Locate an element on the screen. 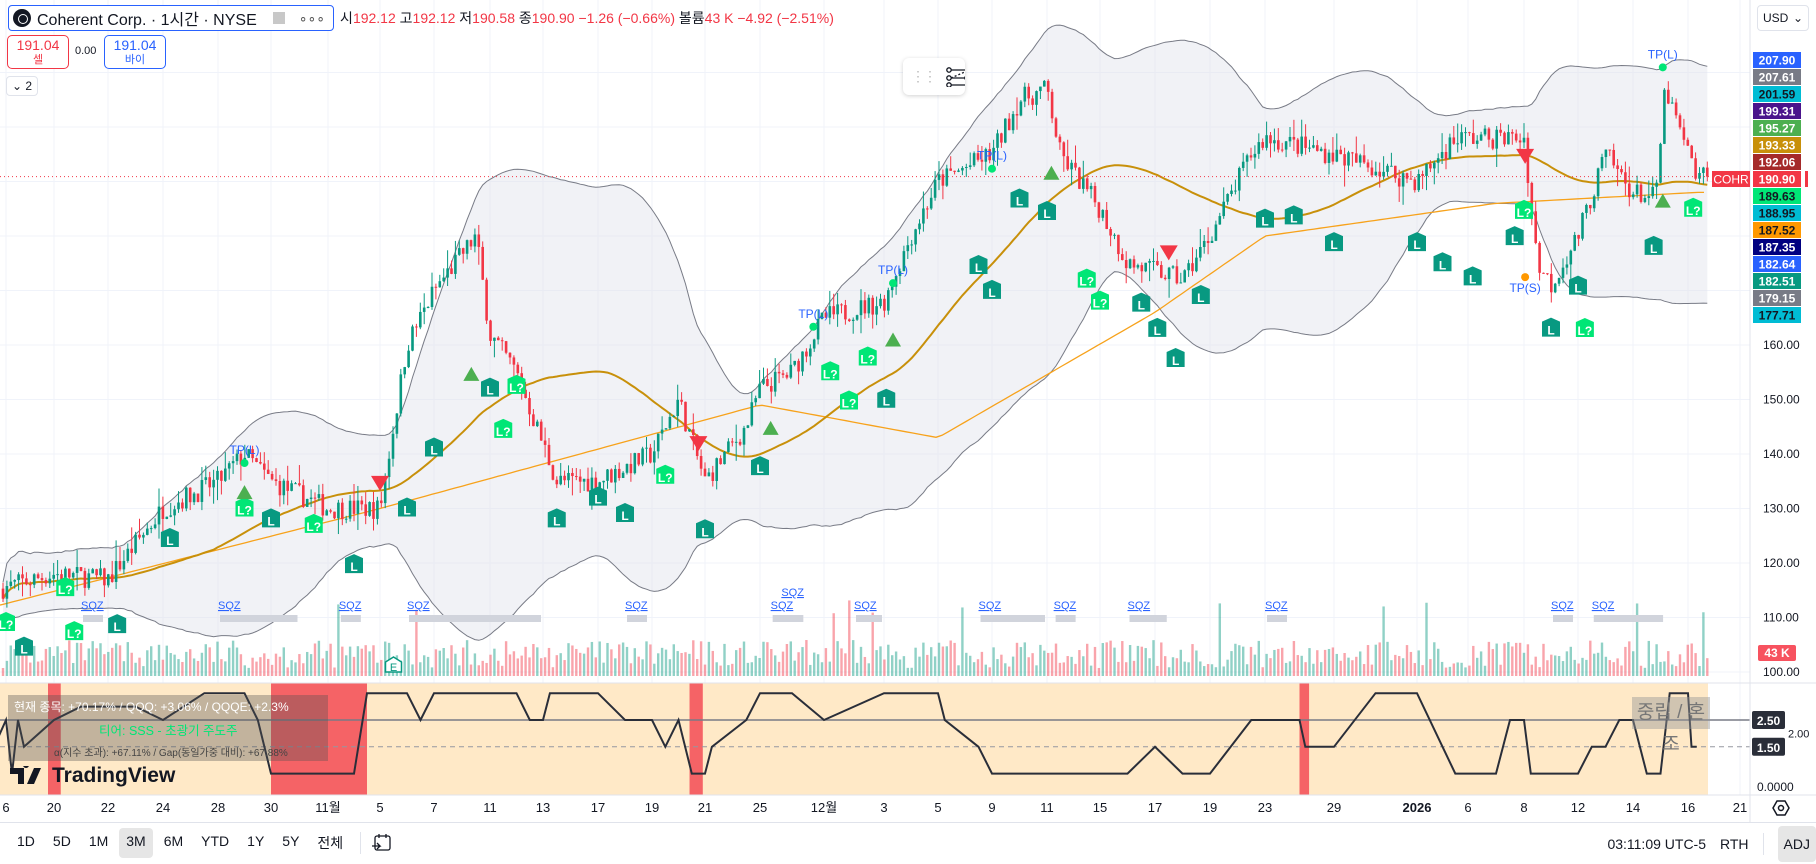 The height and width of the screenshot is (864, 1816). clock: 03:11:09 UTC-5 is located at coordinates (1656, 844).